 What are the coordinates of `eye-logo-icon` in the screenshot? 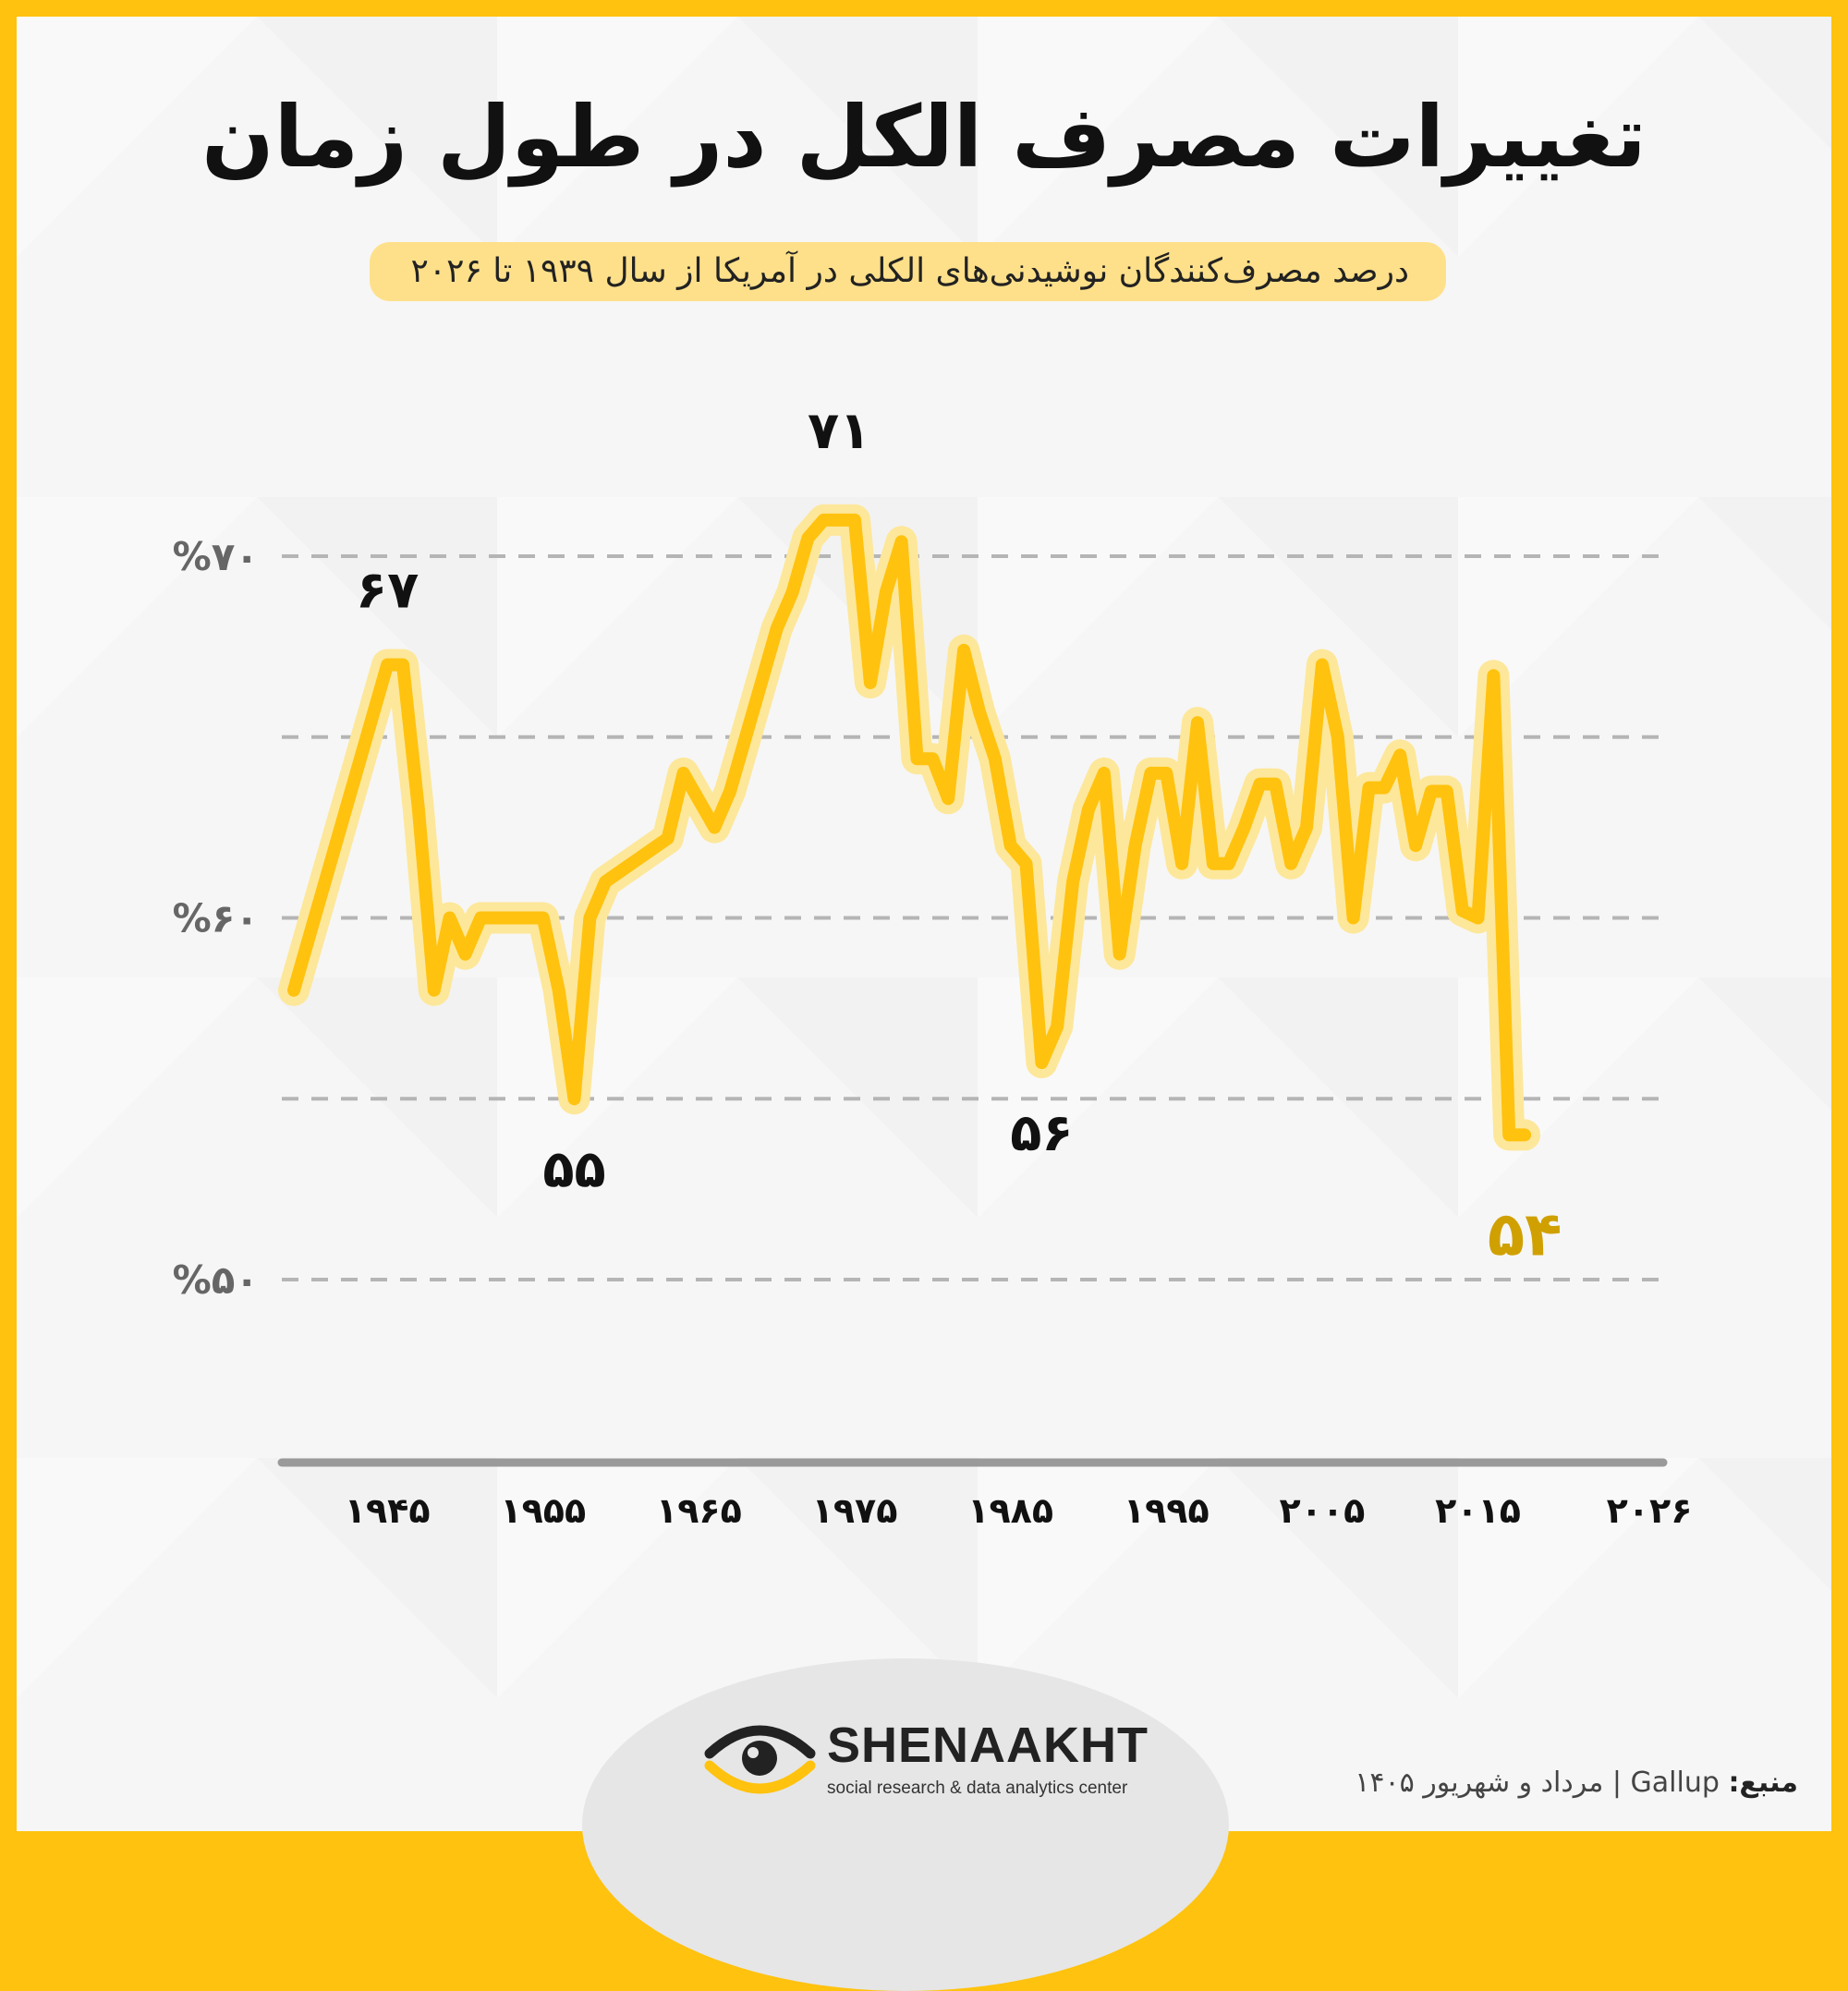 It's located at (760, 1760).